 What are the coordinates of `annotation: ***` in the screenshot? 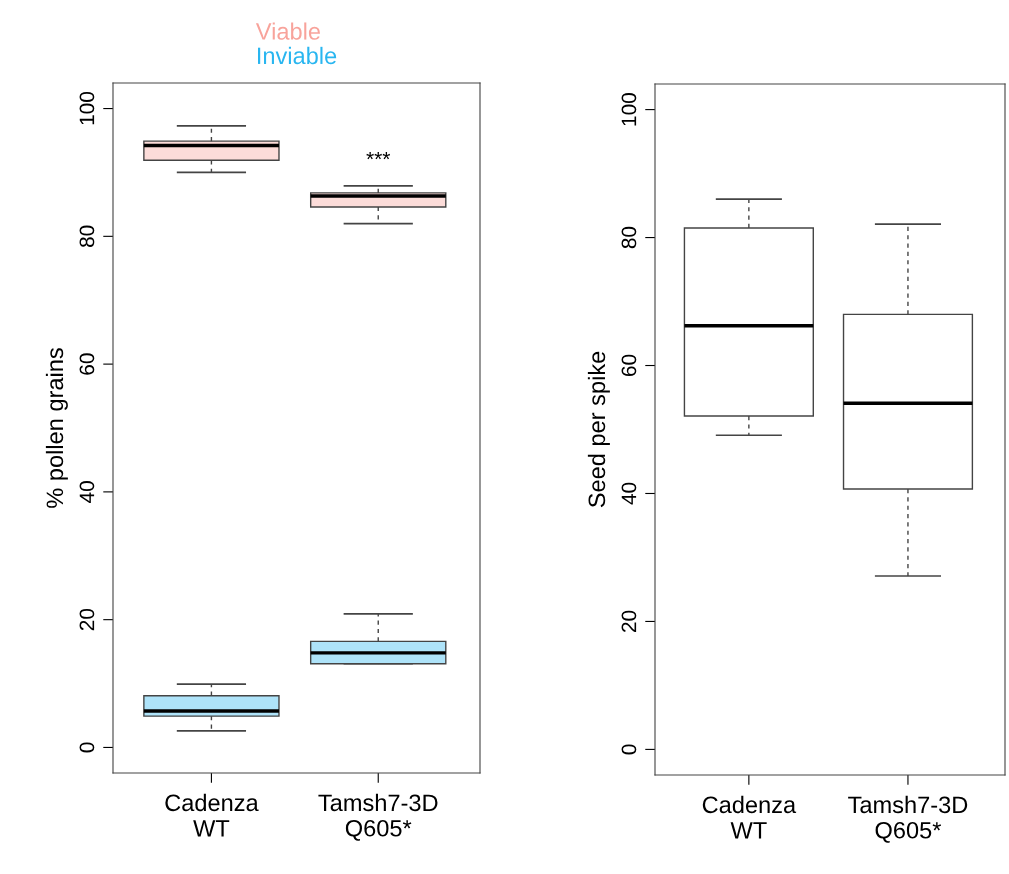 It's located at (378, 155).